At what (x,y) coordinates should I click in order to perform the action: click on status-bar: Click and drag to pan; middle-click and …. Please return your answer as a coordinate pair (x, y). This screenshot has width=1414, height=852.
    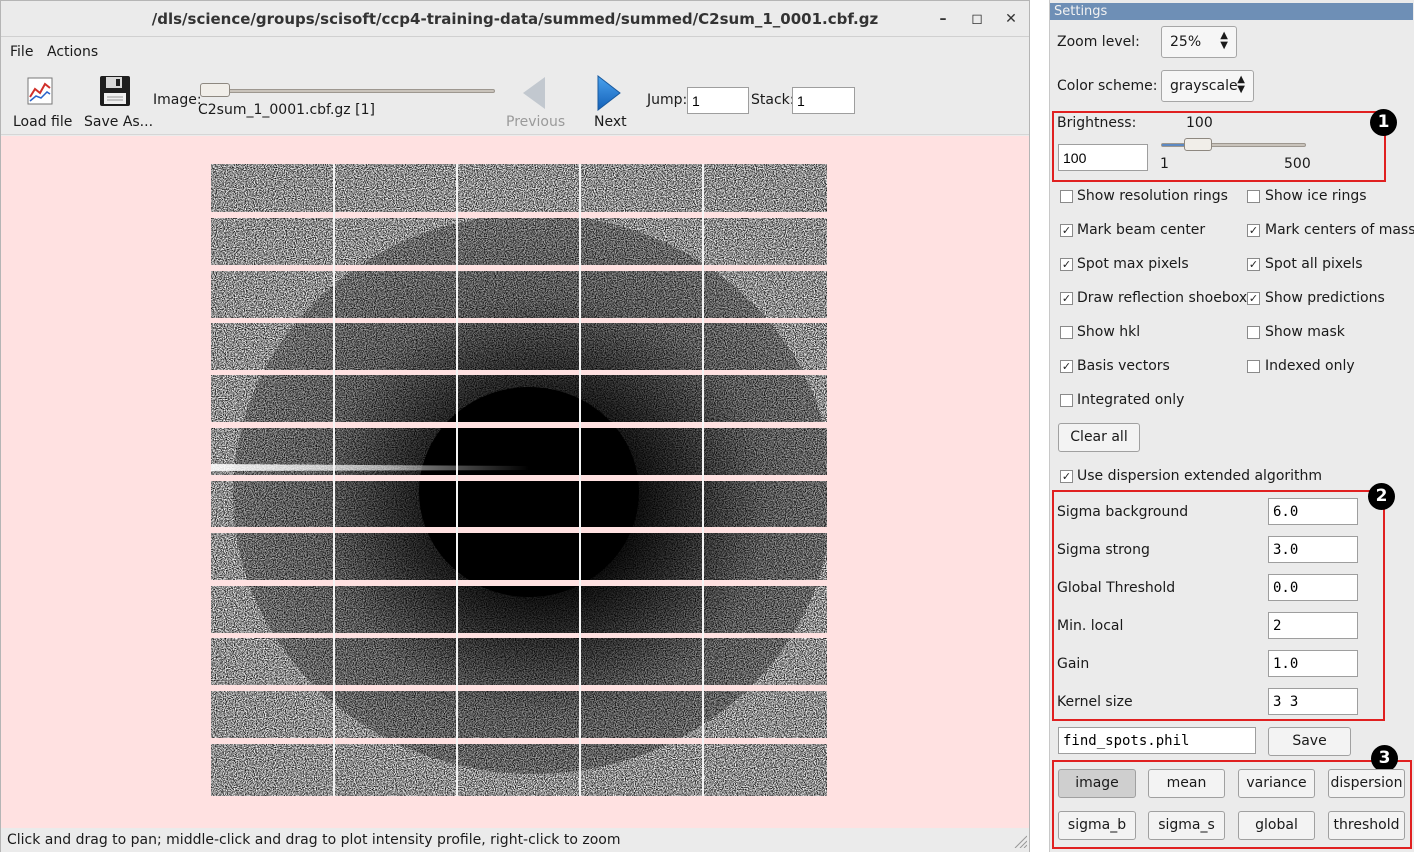
    Looking at the image, I should click on (515, 840).